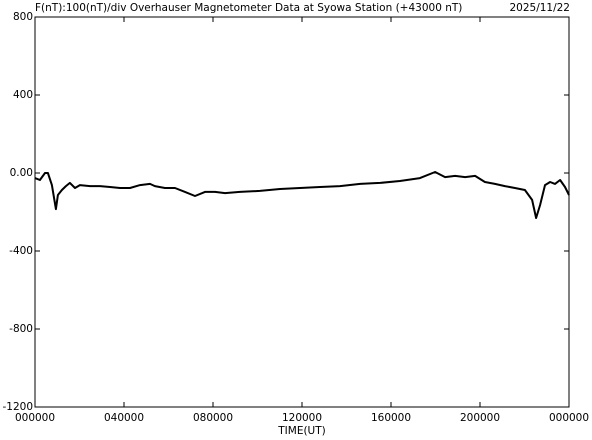  I want to click on x-tick-label: 120000, so click(302, 418).